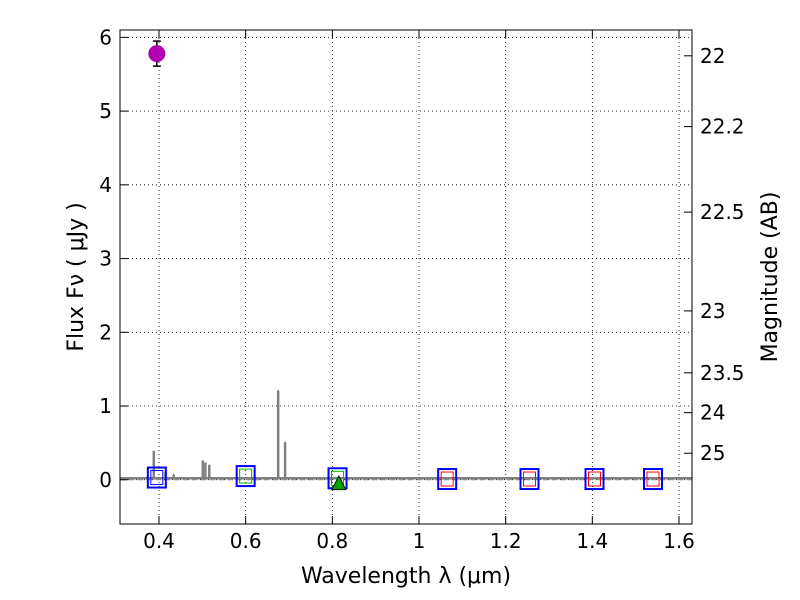 This screenshot has width=800, height=600. I want to click on upper-limit-marker, so click(339, 482).